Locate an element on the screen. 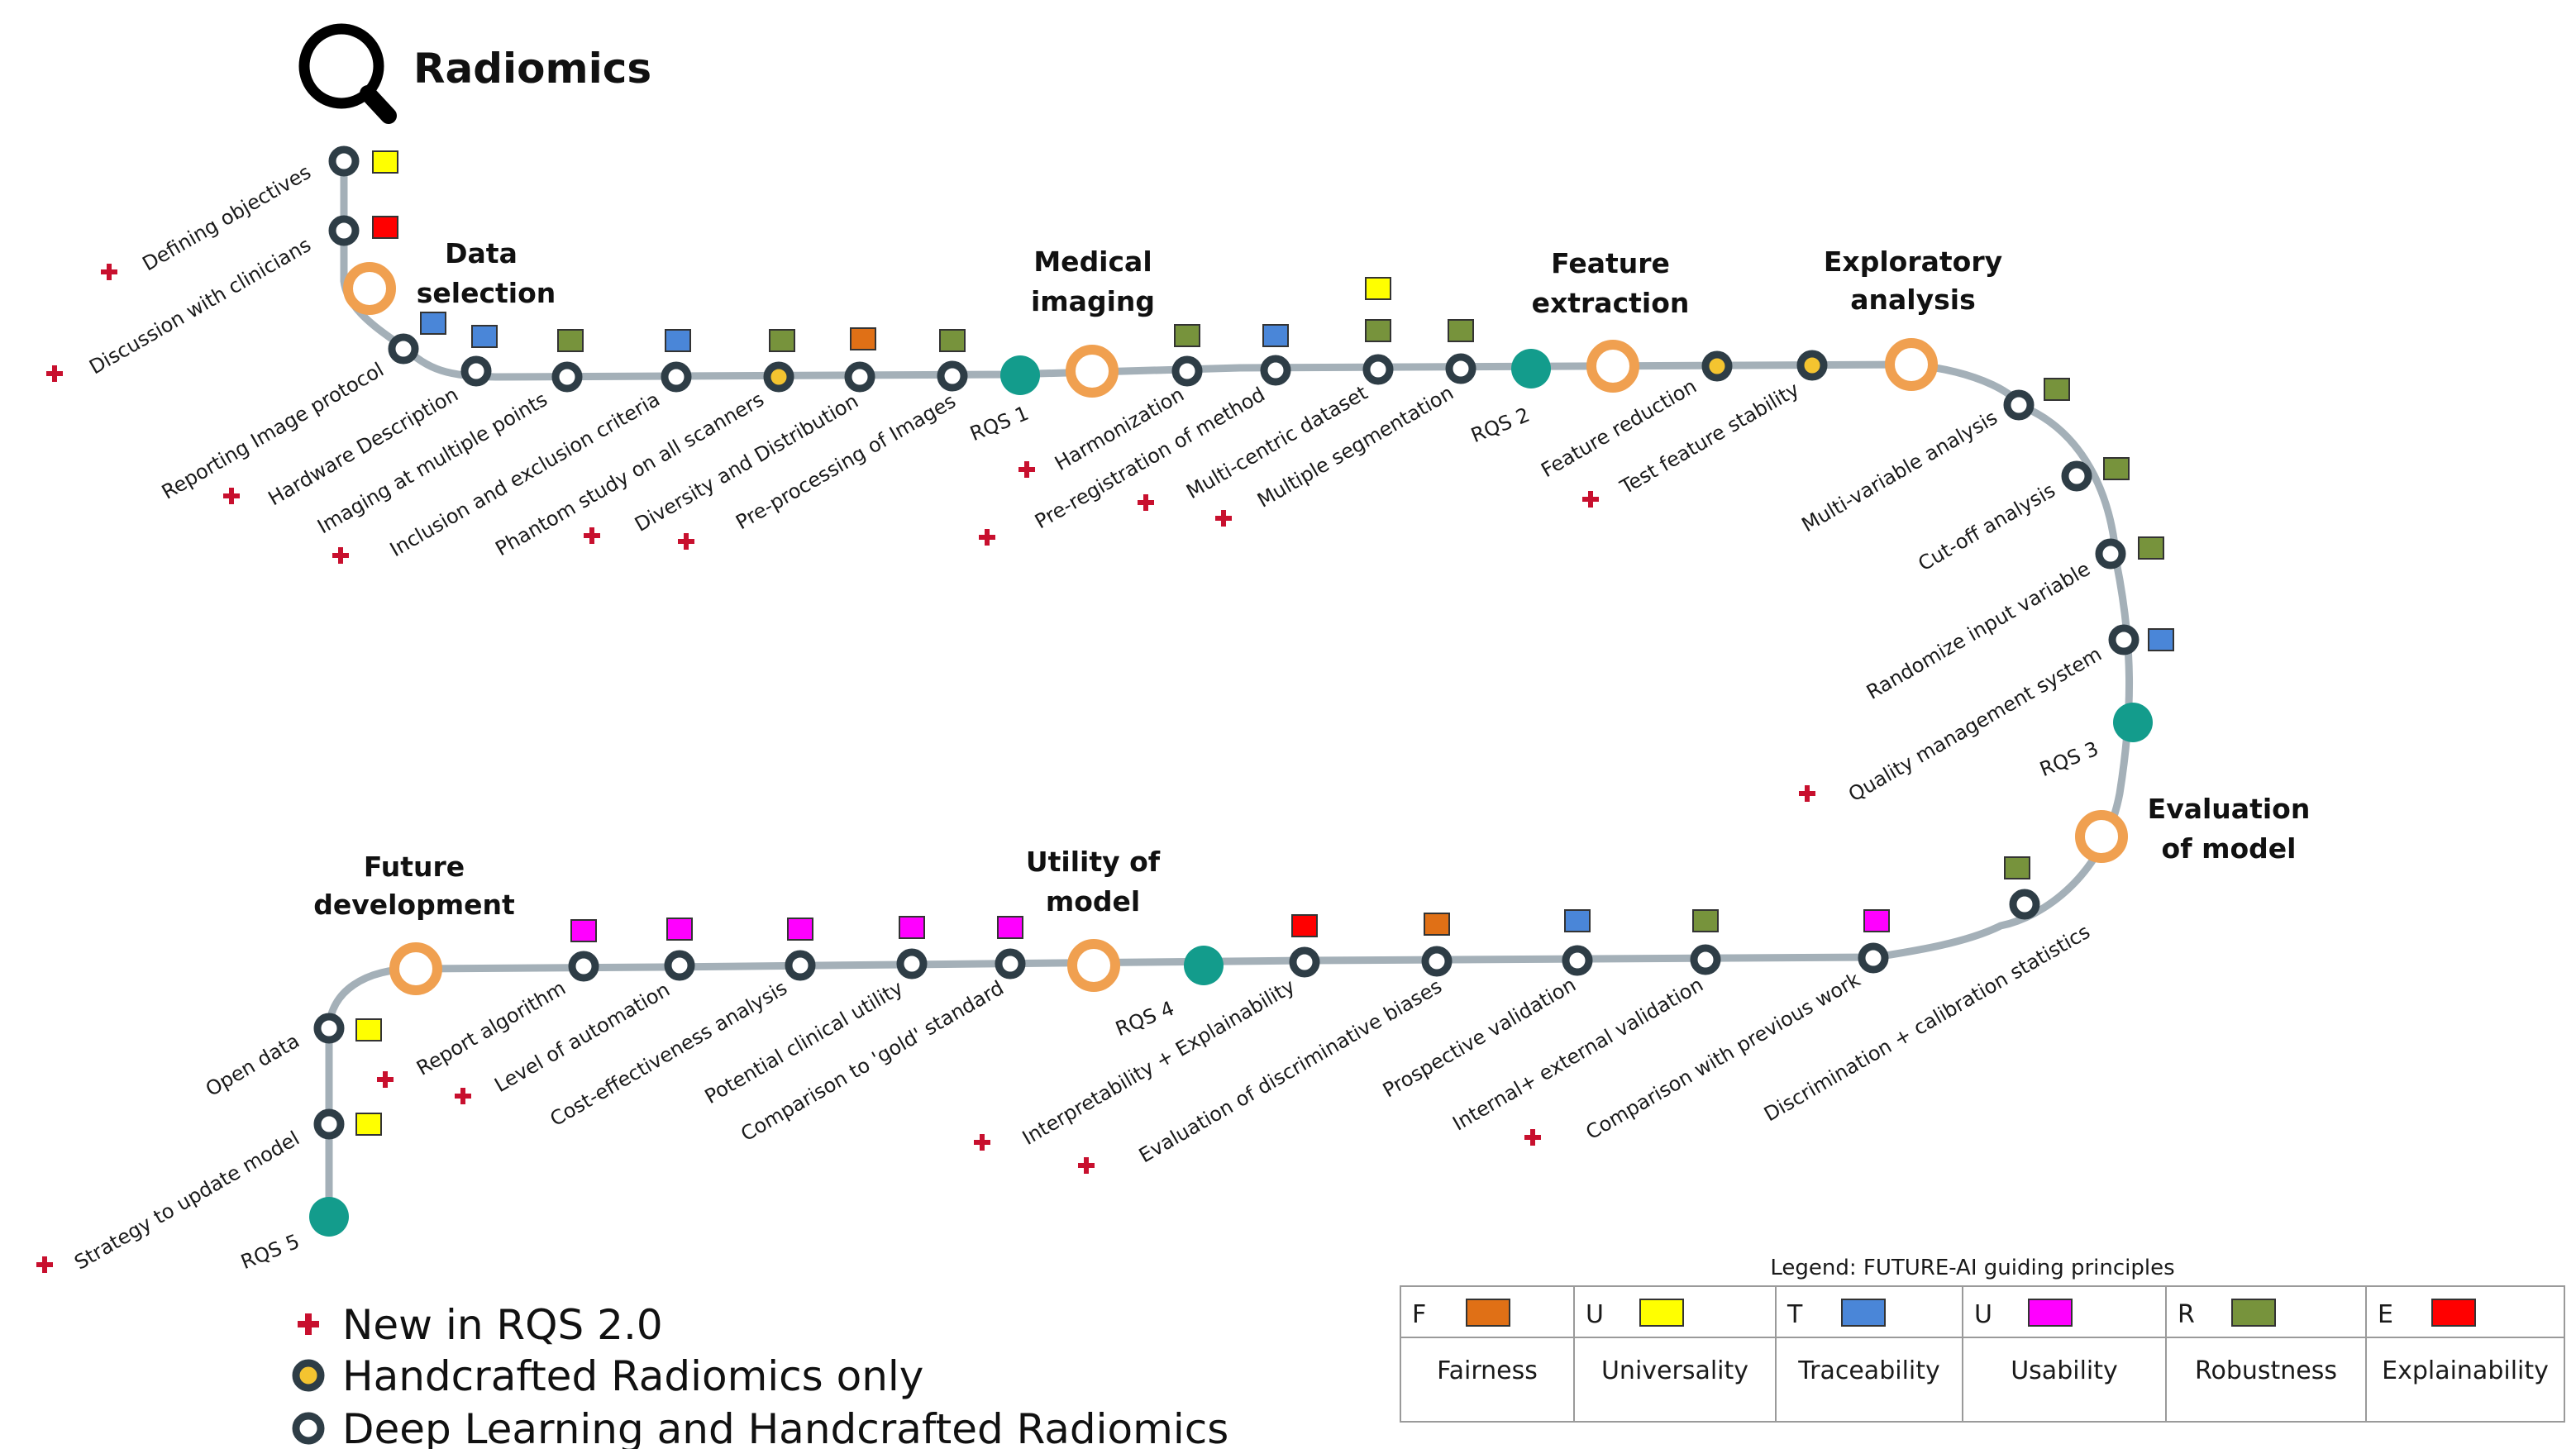 The width and height of the screenshot is (2576, 1449). legend-letter-traceability: T is located at coordinates (1795, 1314).